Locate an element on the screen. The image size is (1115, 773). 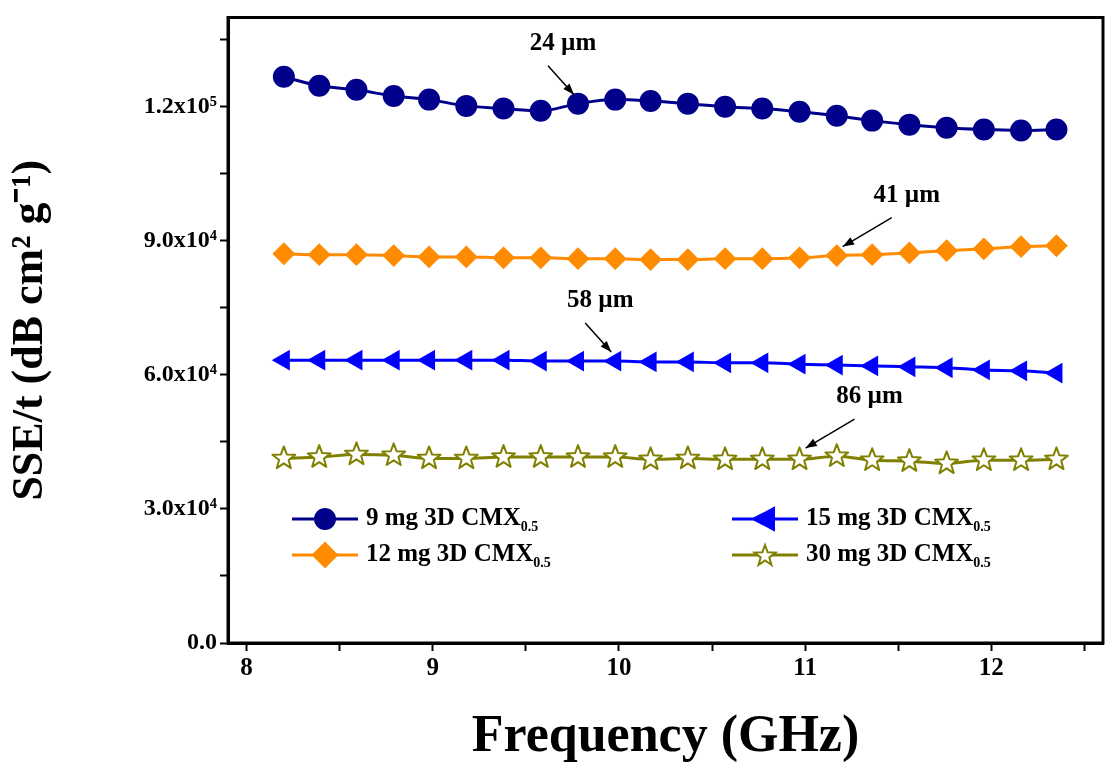
y-tick-label: 9.0x10⁴ is located at coordinates (180, 239).